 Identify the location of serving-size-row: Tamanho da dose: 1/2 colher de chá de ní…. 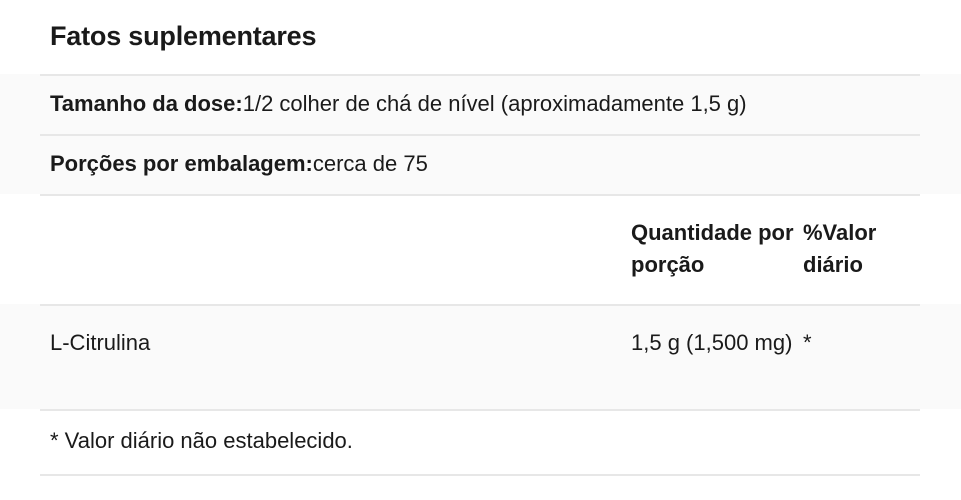
(480, 104).